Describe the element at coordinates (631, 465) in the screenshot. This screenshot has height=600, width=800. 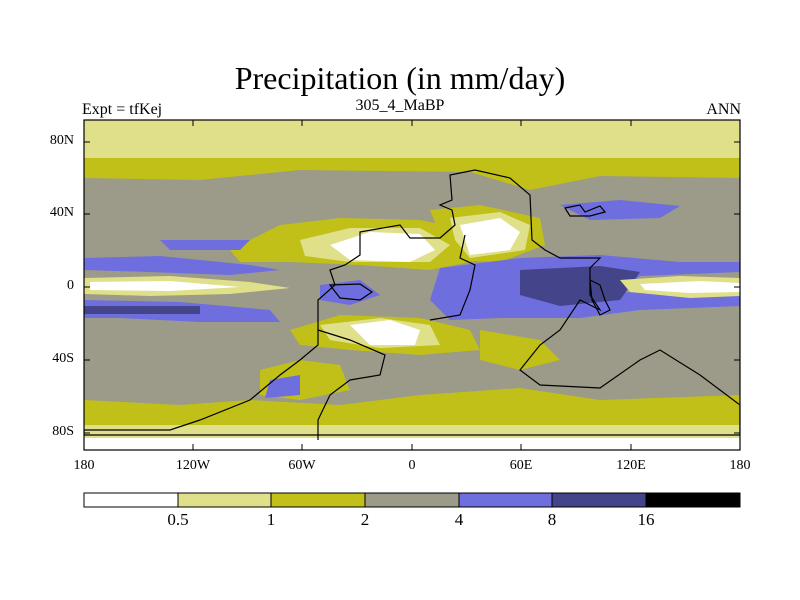
I see `x-tick-label: 120E` at that location.